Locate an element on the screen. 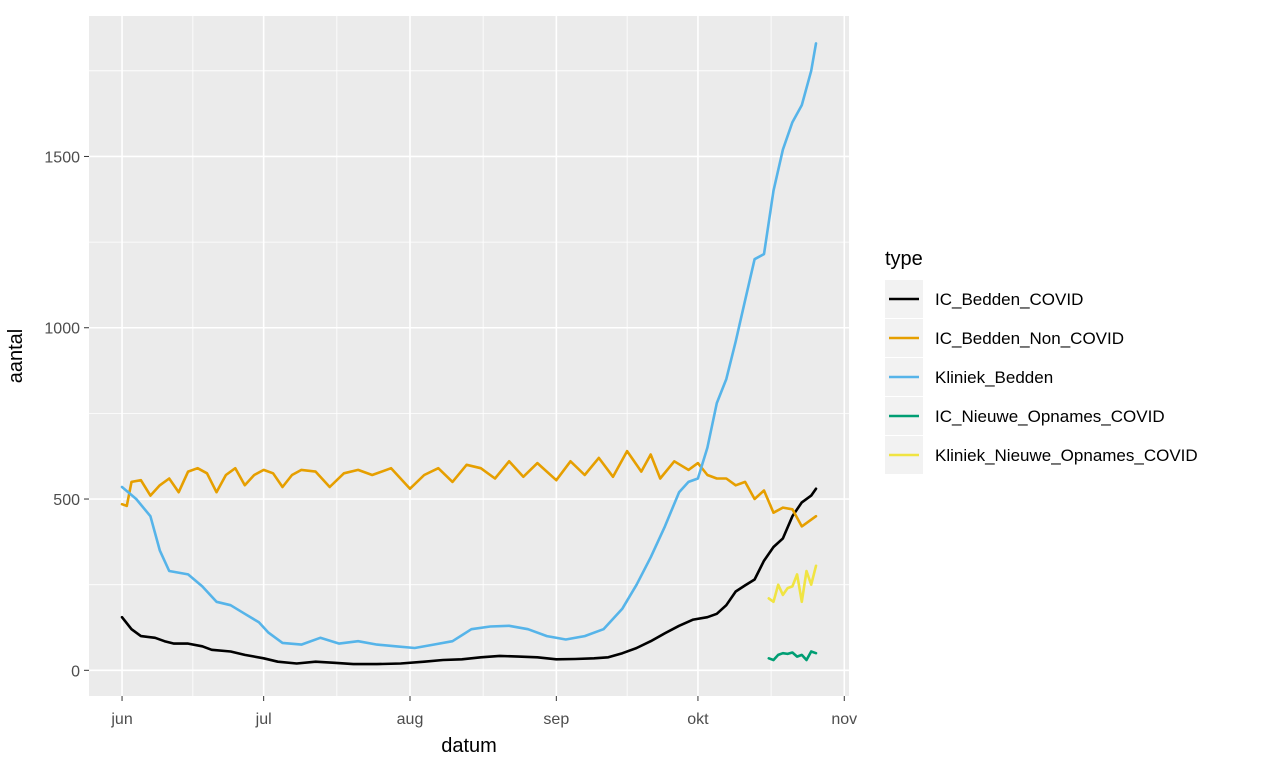 Image resolution: width=1271 pixels, height=762 pixels. x-axis-title: datum is located at coordinates (469, 746).